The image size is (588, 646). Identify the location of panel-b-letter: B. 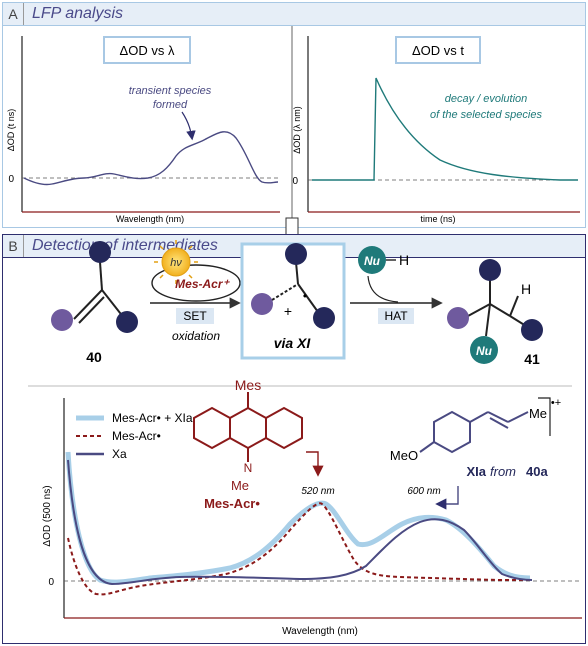
(13, 246).